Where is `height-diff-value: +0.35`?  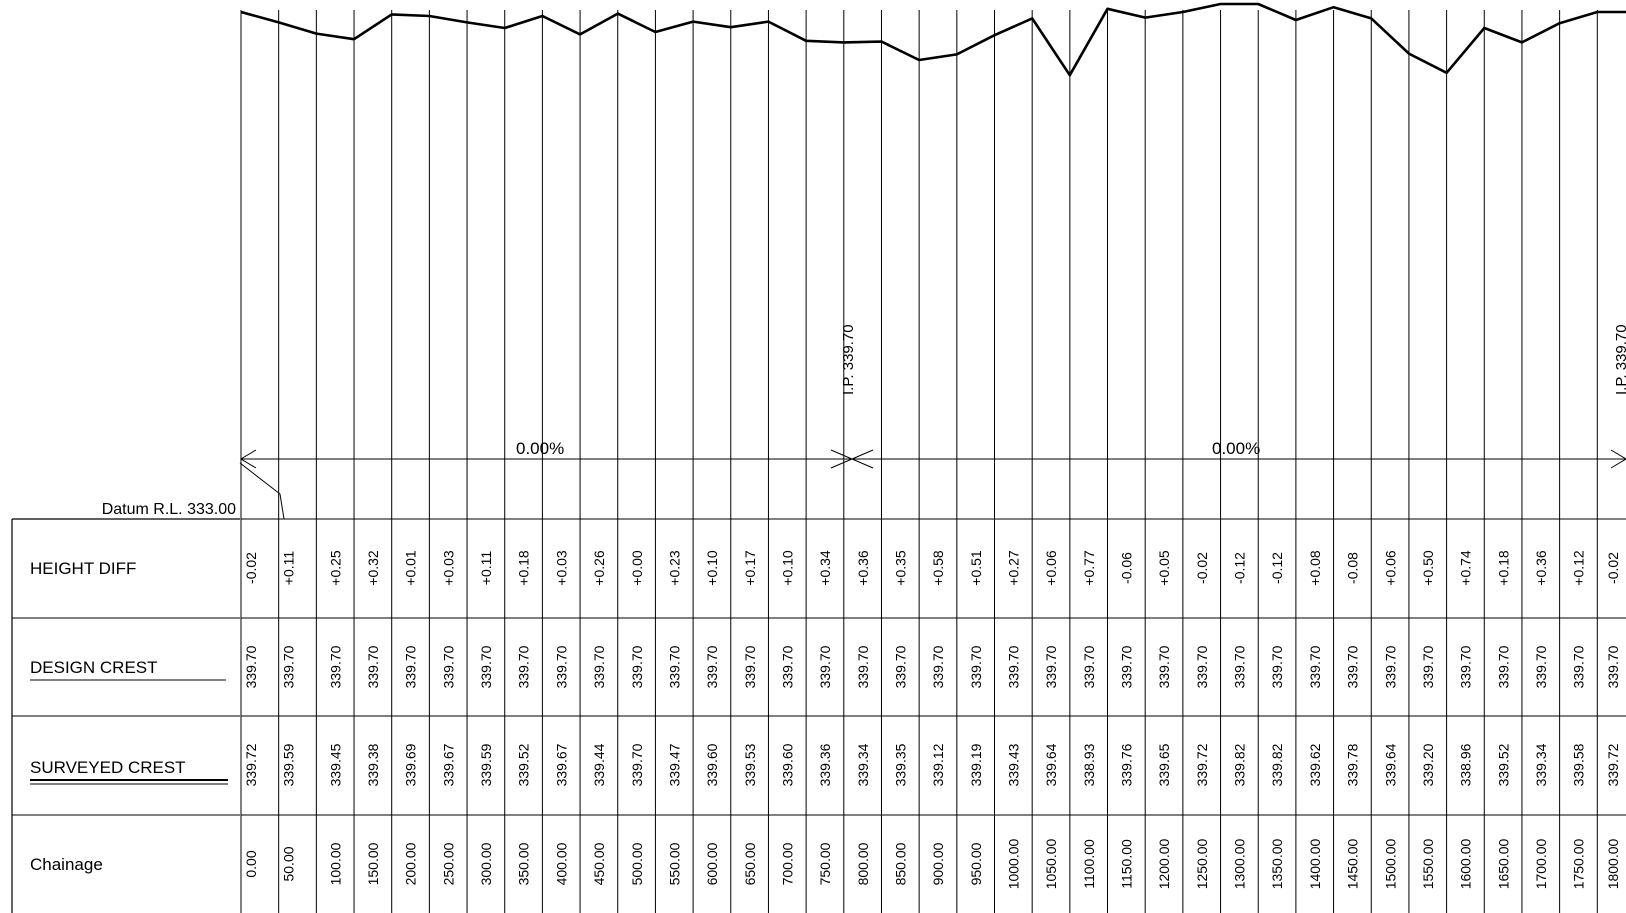 height-diff-value: +0.35 is located at coordinates (901, 568).